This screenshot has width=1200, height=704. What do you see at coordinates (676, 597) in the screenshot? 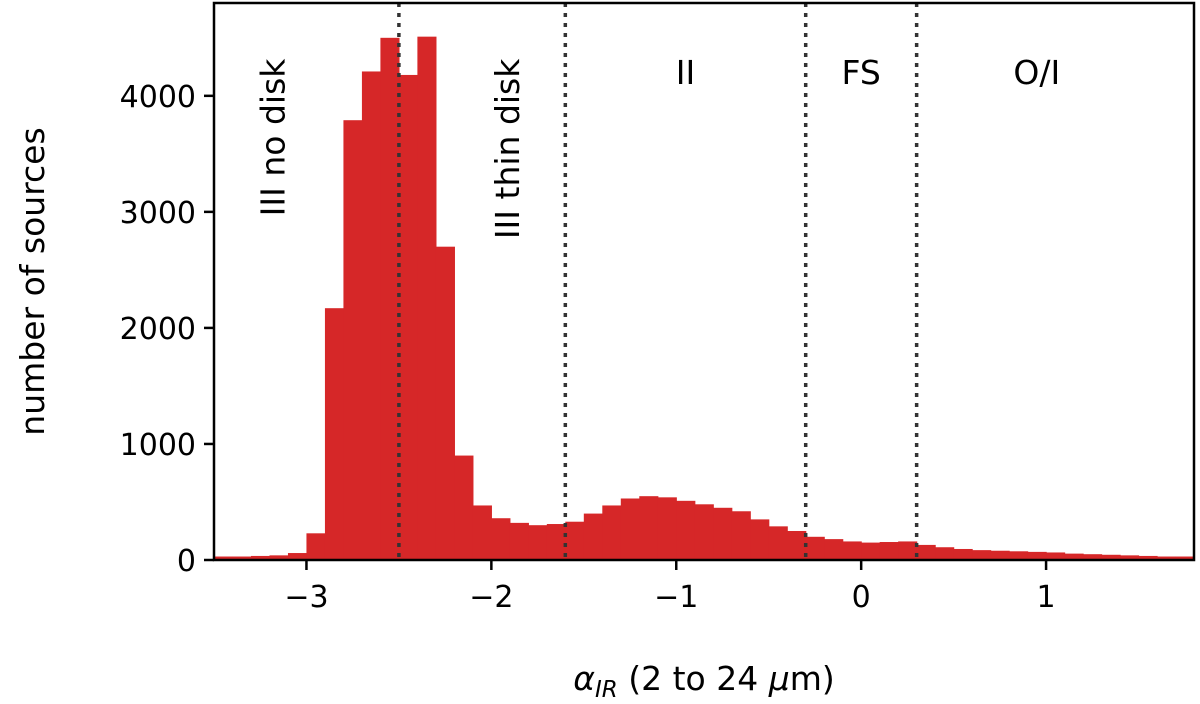
I see `x-tick-label: −1` at bounding box center [676, 597].